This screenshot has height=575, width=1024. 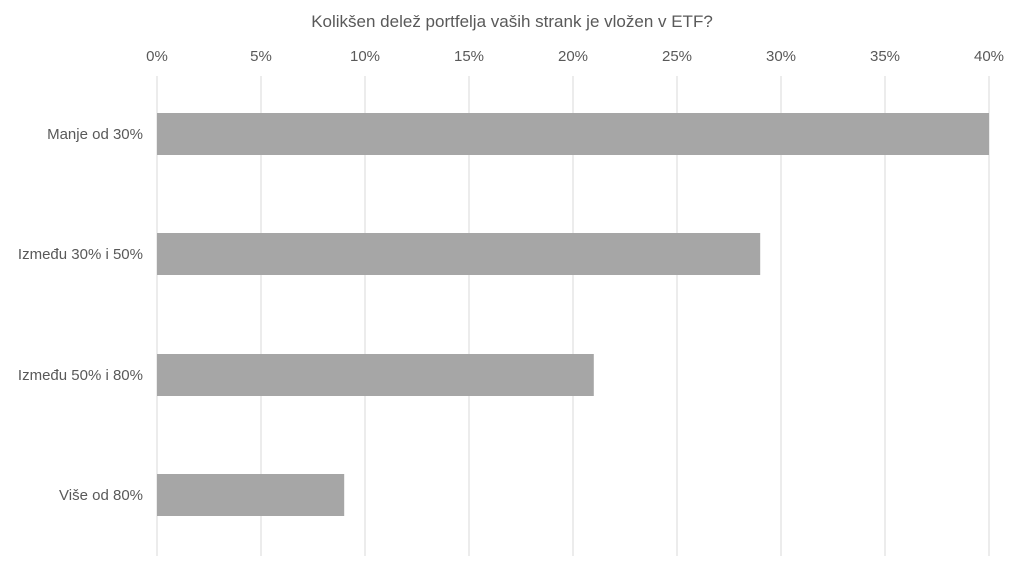 What do you see at coordinates (989, 56) in the screenshot?
I see `x-tick-label: 40%` at bounding box center [989, 56].